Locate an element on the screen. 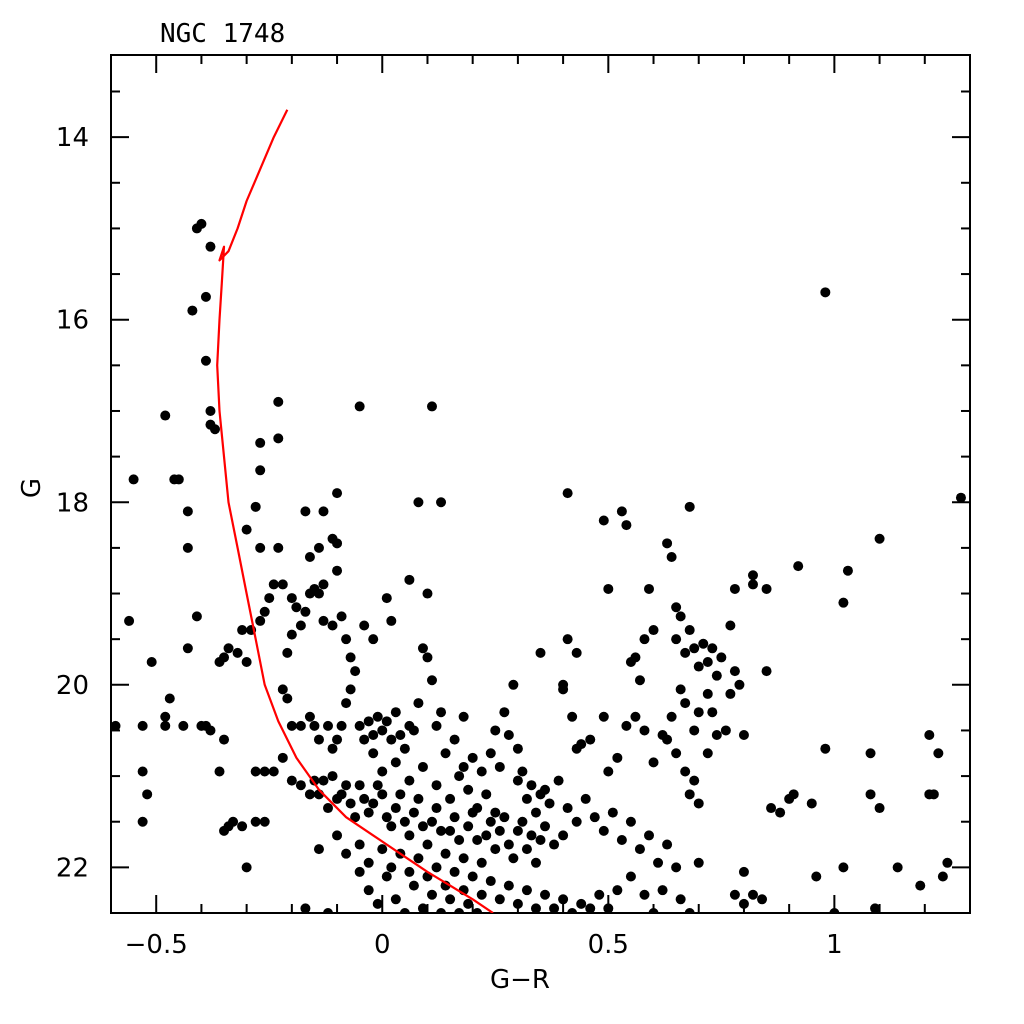  y-tick-label: 22 is located at coordinates (72, 868).